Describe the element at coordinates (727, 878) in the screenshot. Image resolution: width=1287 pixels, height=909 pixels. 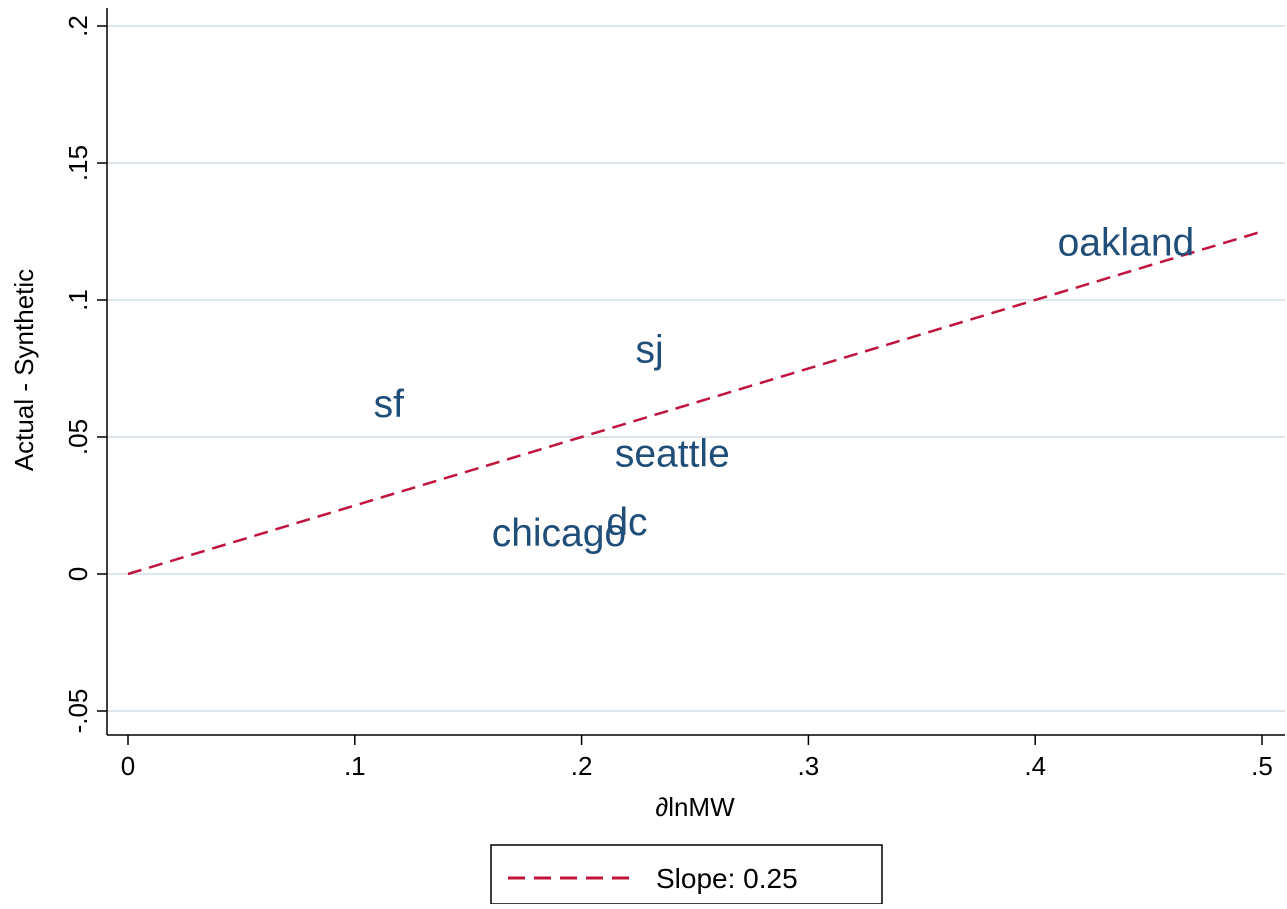
I see `legend-label: Slope: 0.25` at that location.